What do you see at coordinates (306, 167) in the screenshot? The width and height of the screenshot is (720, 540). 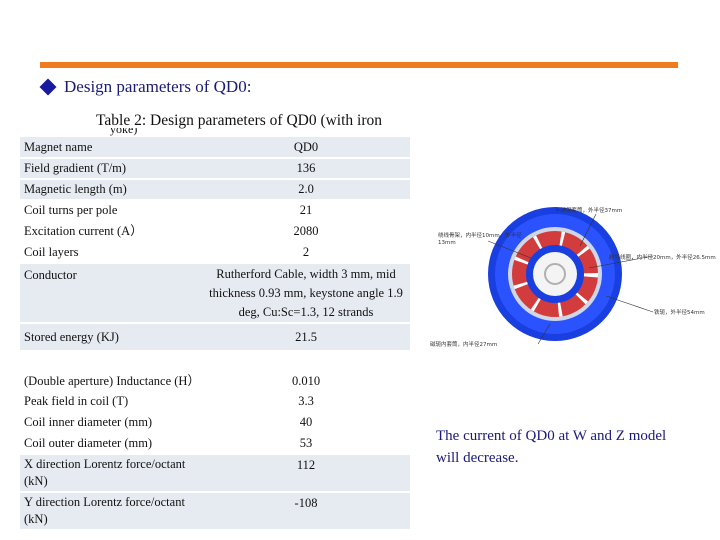 I see `param-value: 136` at bounding box center [306, 167].